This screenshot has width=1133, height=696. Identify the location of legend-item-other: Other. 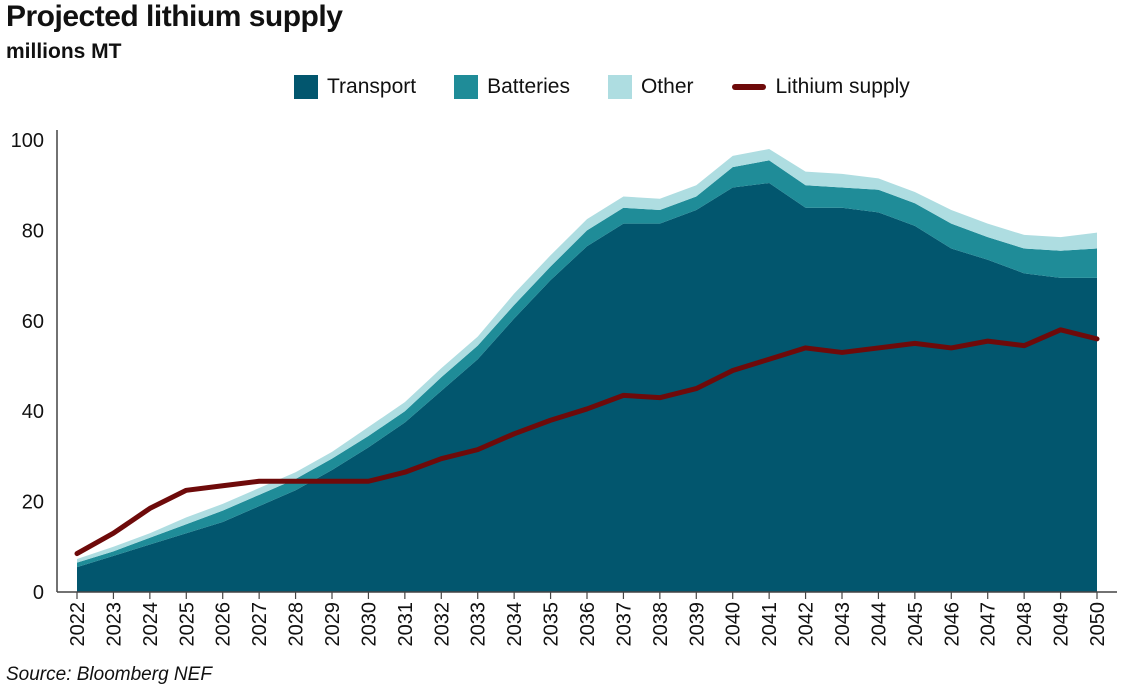
(650, 87).